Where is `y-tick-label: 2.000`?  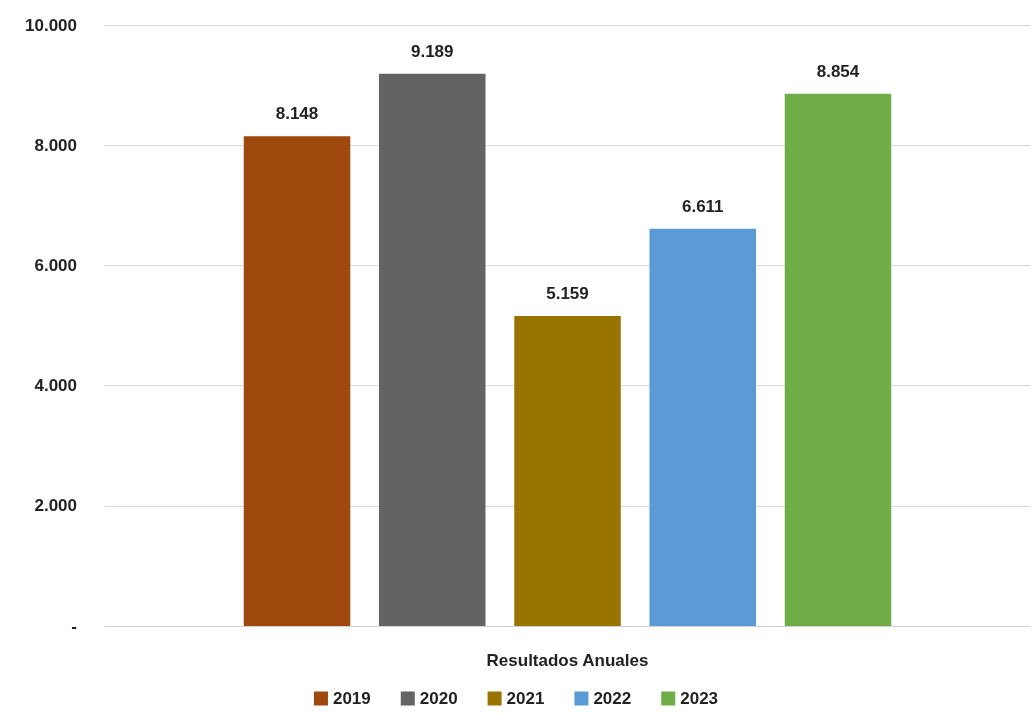
y-tick-label: 2.000 is located at coordinates (55, 506).